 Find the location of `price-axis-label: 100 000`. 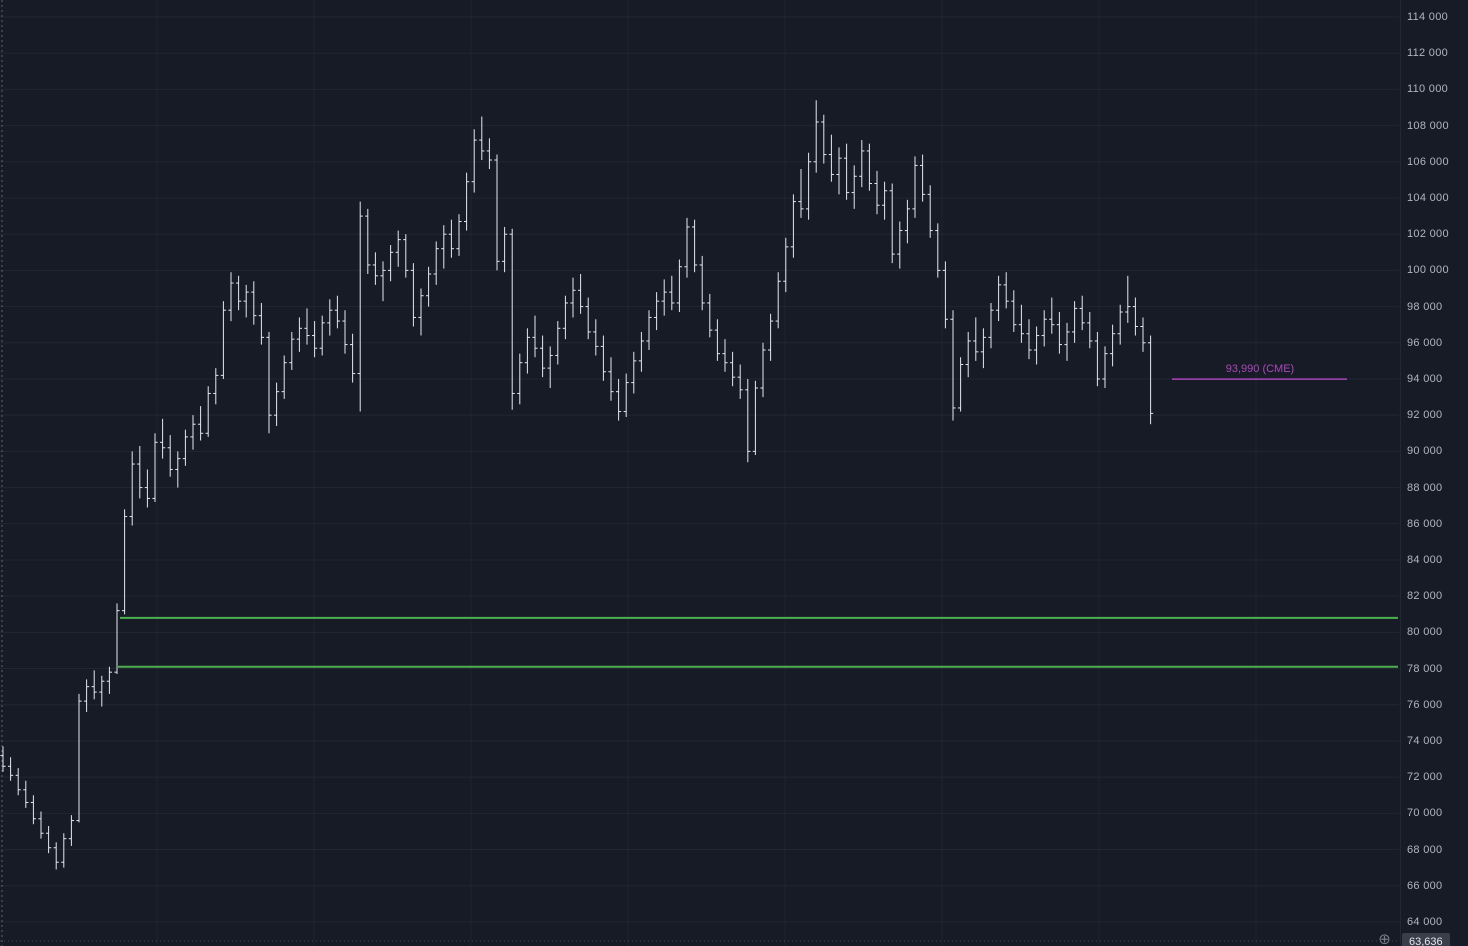

price-axis-label: 100 000 is located at coordinates (1428, 270).